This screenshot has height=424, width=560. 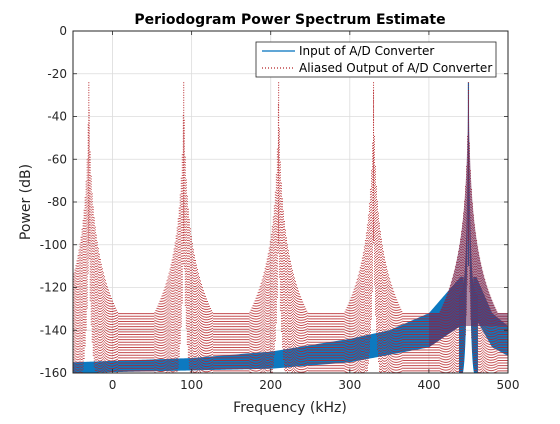 What do you see at coordinates (26, 202) in the screenshot?
I see `y-axis-label: Power (dB)` at bounding box center [26, 202].